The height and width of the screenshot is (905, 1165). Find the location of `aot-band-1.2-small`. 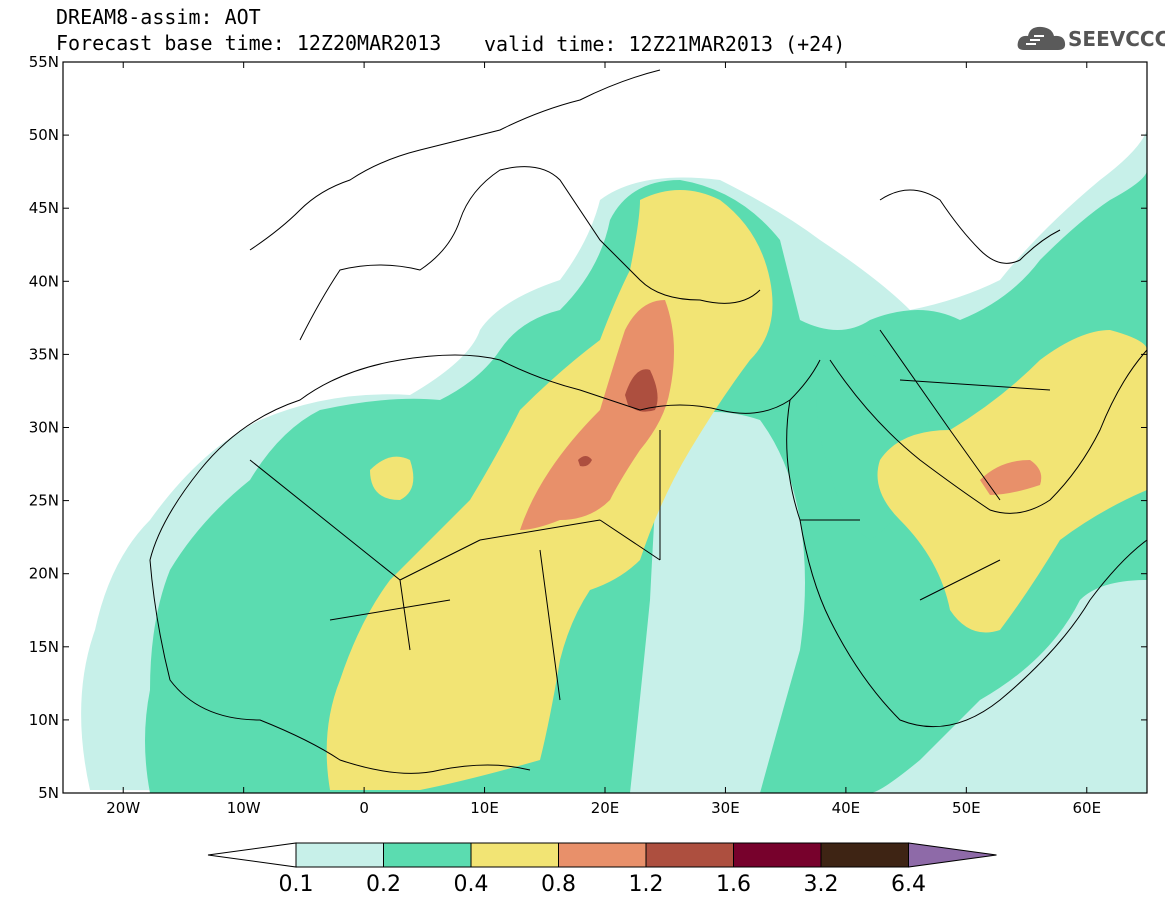

aot-band-1.2-small is located at coordinates (585, 461).